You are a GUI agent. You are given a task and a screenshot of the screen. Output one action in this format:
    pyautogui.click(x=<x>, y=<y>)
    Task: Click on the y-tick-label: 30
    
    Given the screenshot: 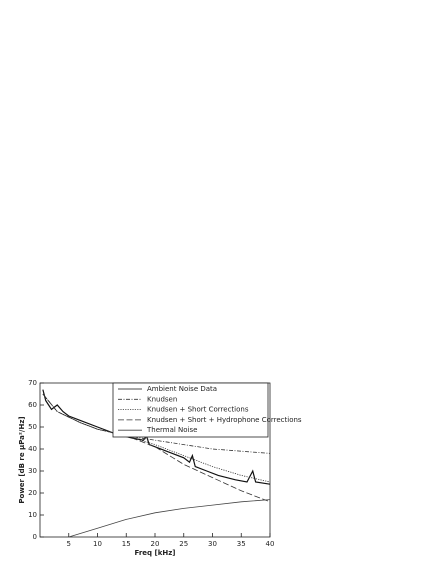 What is the action you would take?
    pyautogui.click(x=32, y=471)
    